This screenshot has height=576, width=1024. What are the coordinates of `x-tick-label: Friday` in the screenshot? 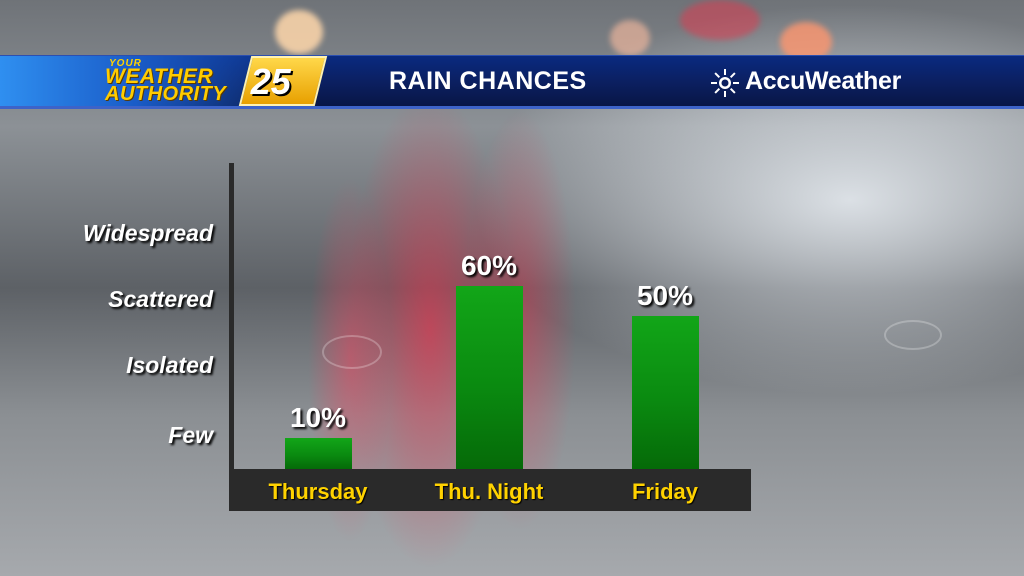 It's located at (665, 491).